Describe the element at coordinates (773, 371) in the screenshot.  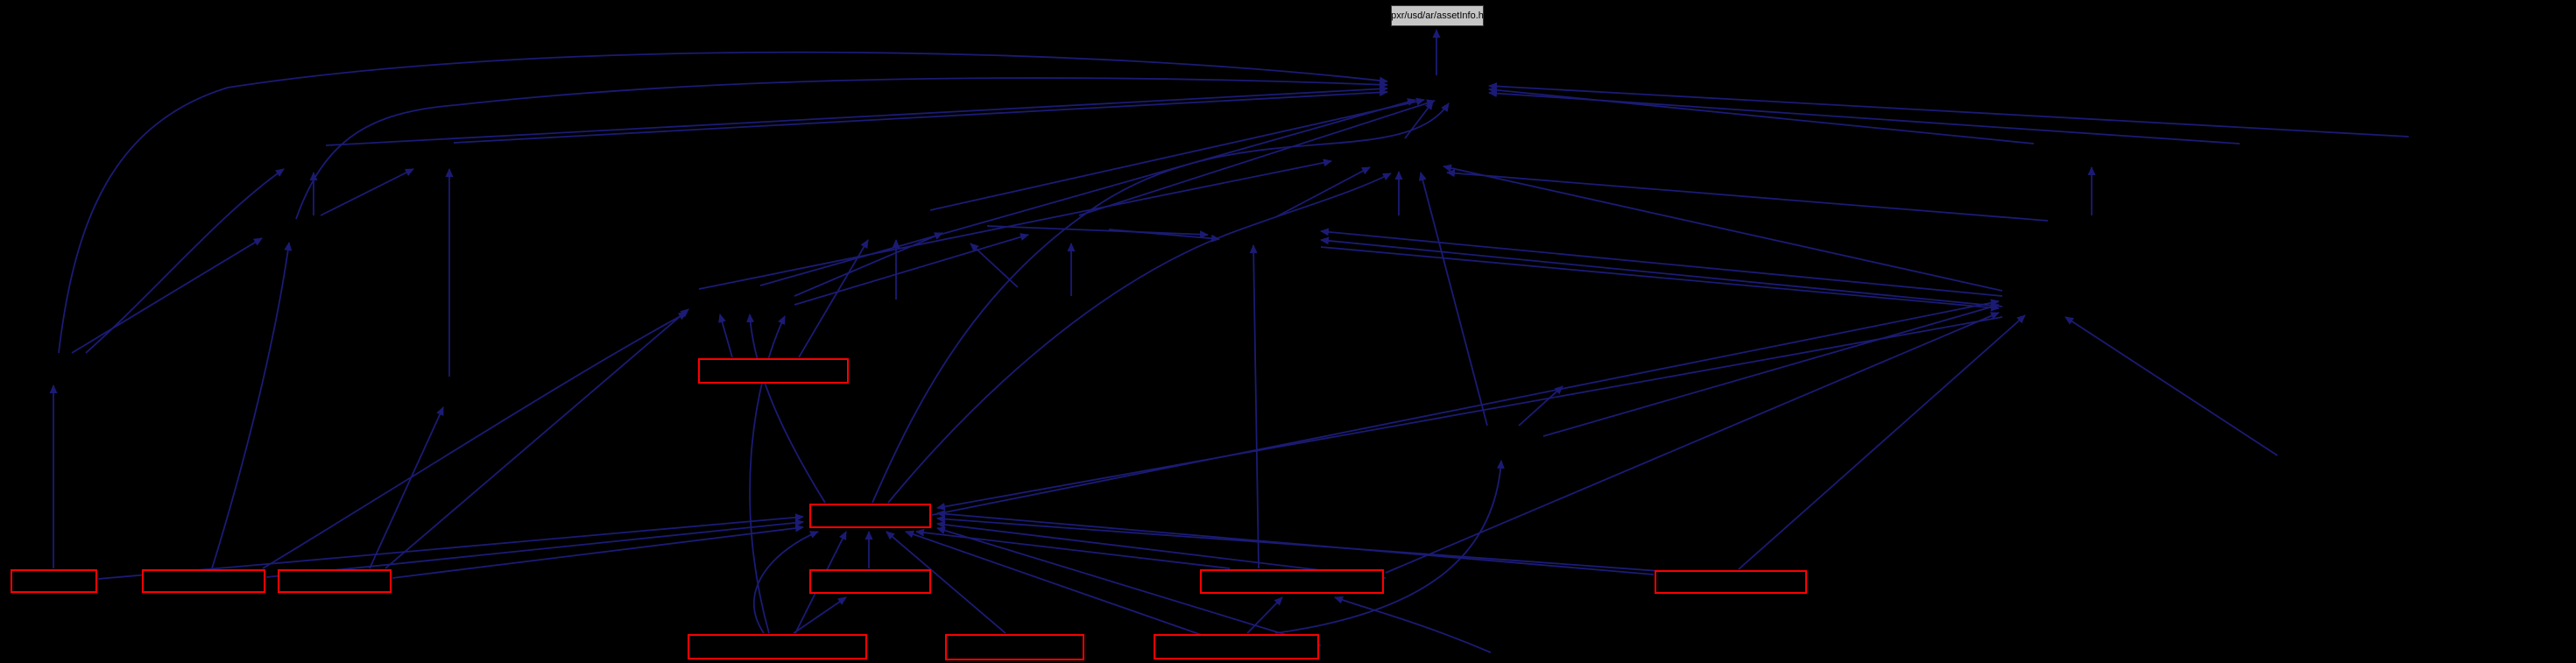
I see `graph-node-node-mid-left` at that location.